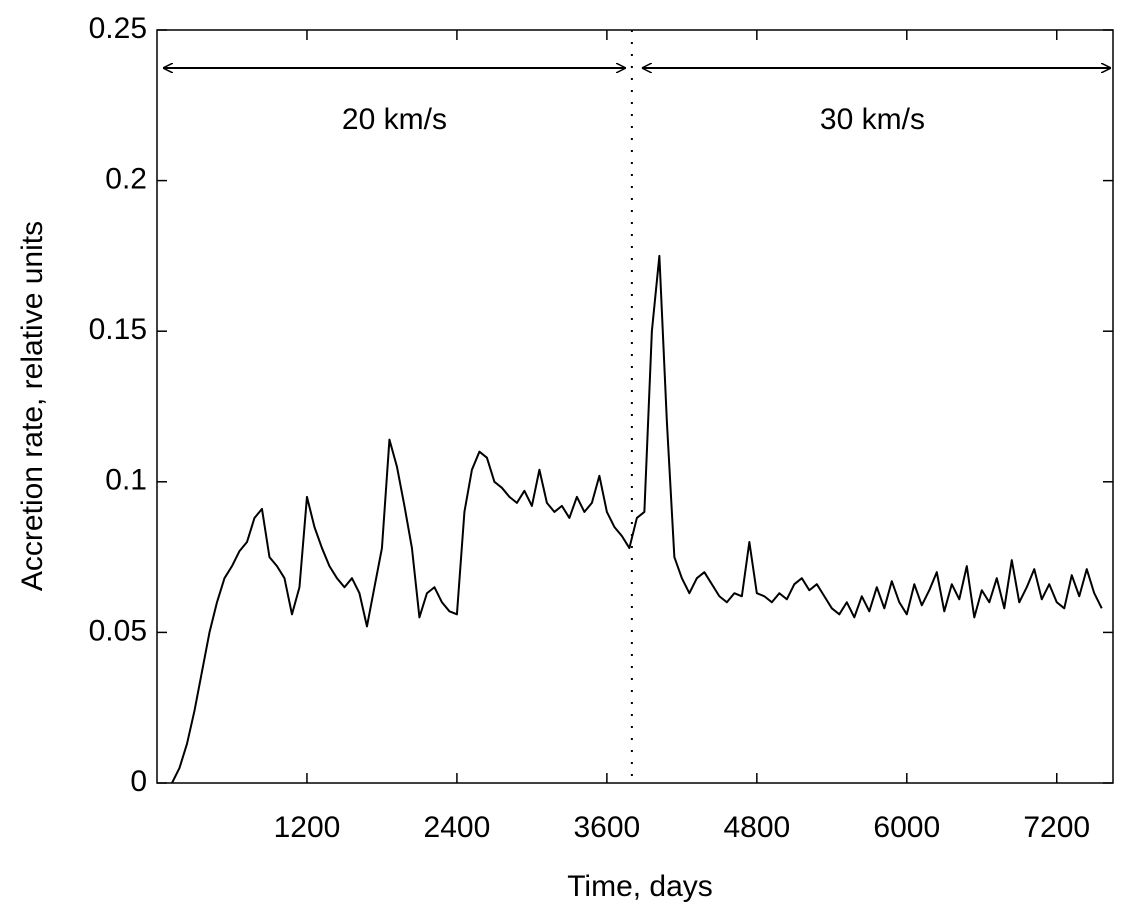  Describe the element at coordinates (307, 827) in the screenshot. I see `x-tick-label: 1200` at that location.